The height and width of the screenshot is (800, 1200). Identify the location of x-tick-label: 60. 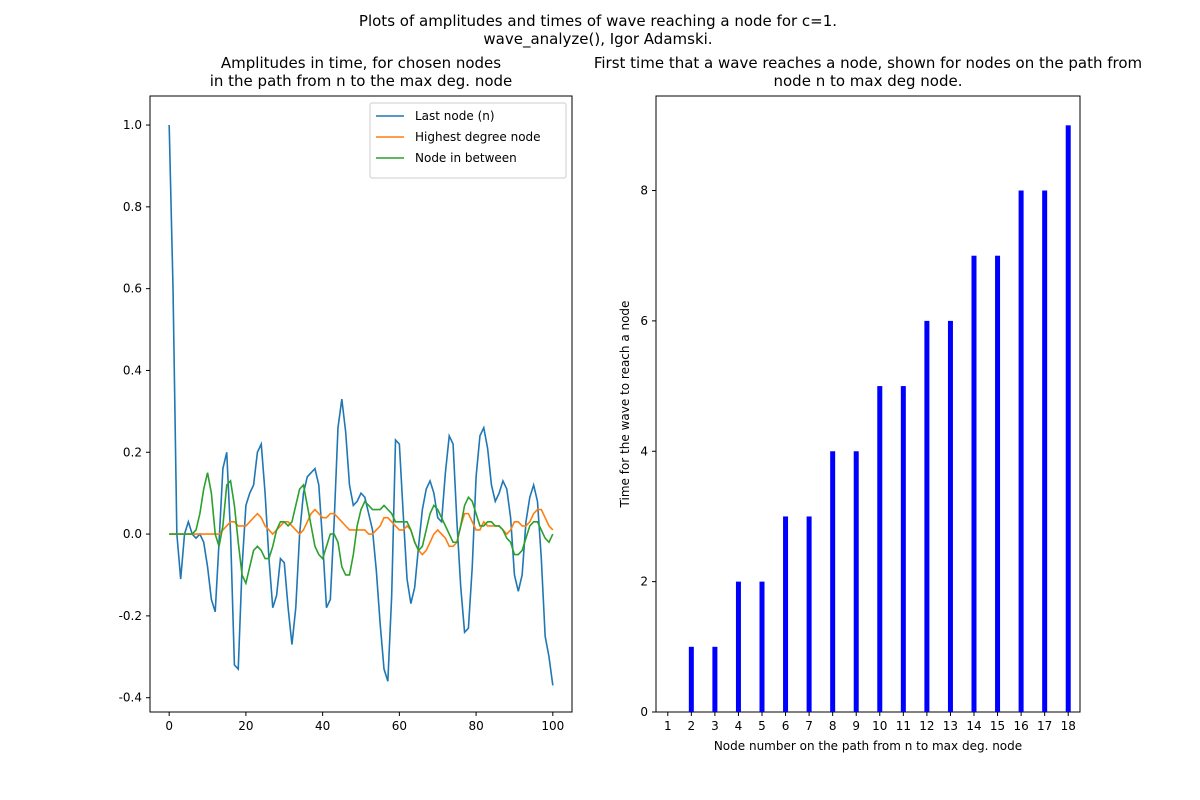
(399, 726).